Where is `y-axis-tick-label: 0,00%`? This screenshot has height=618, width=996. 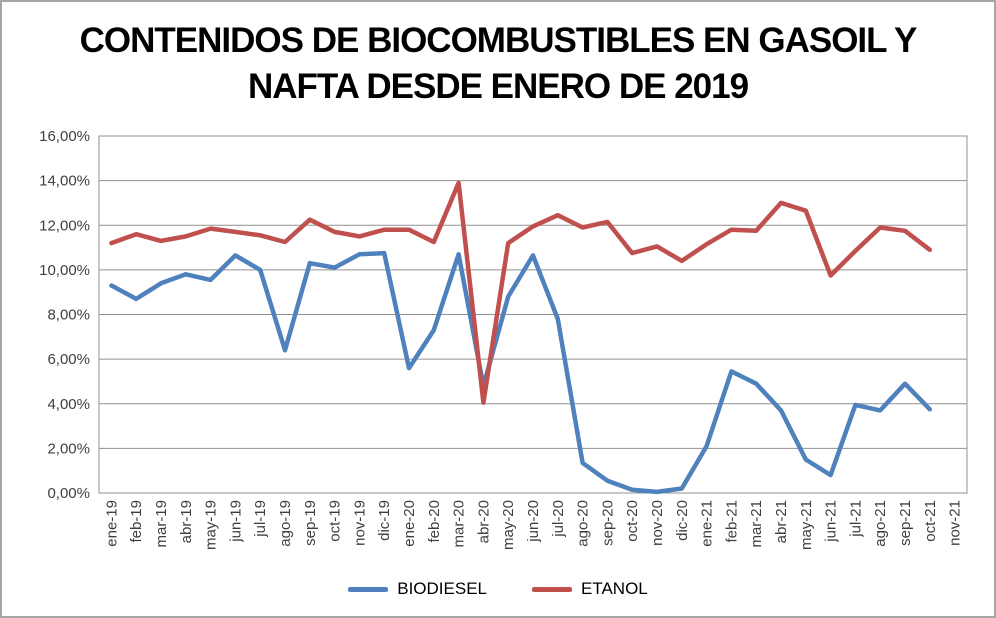 y-axis-tick-label: 0,00% is located at coordinates (68, 493).